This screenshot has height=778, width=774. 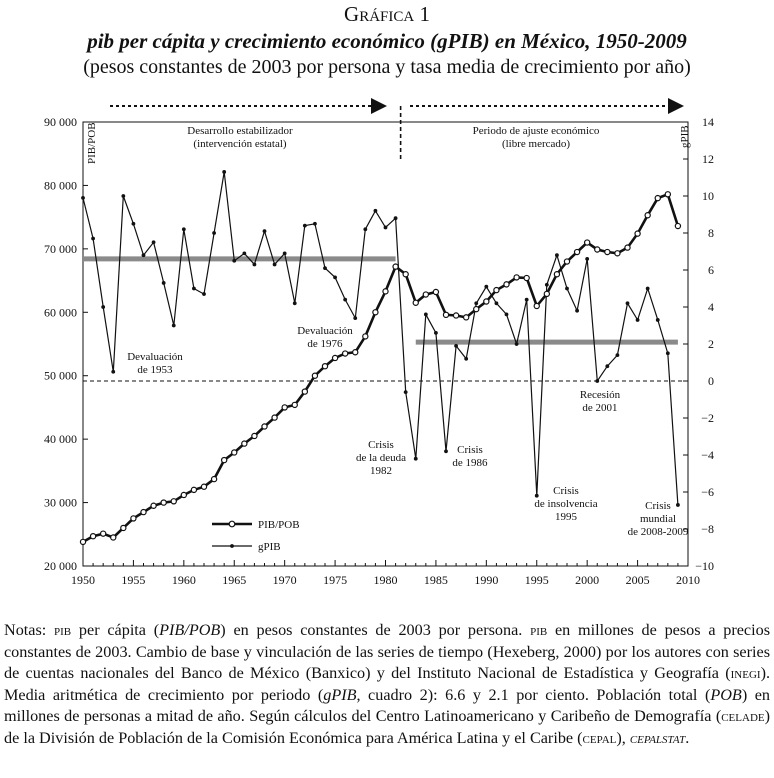 I want to click on annotation-crisis-deuda: de la deuda, so click(x=381, y=458).